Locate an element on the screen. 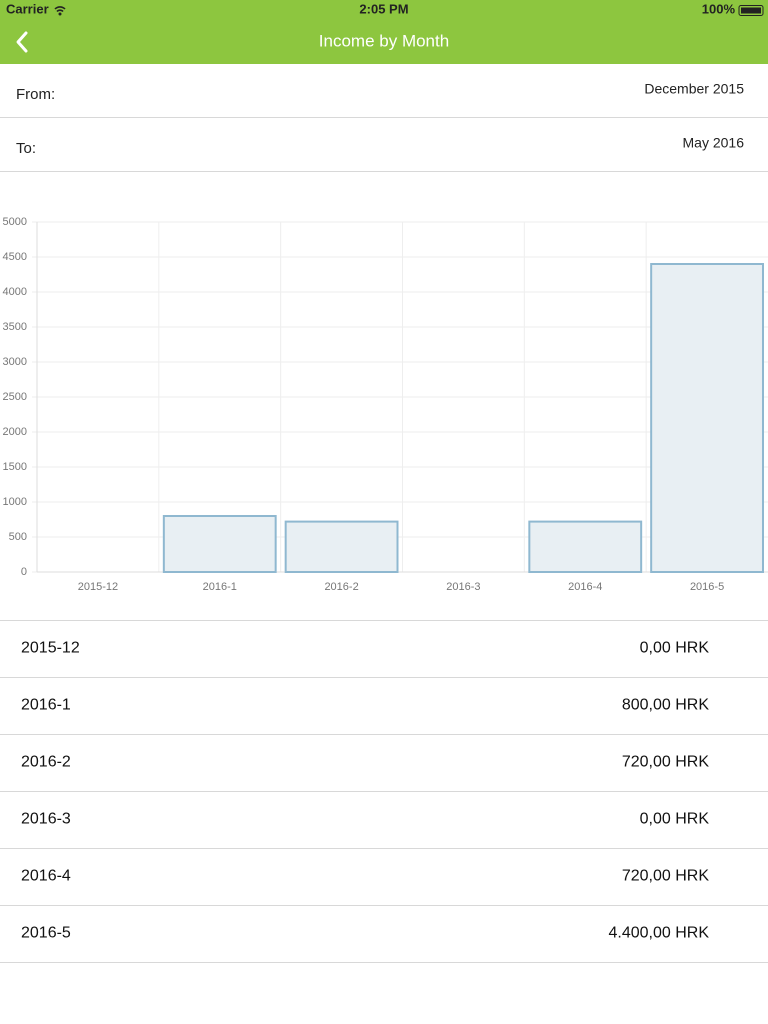 The height and width of the screenshot is (1024, 768). carrier: Carrier is located at coordinates (27, 8).